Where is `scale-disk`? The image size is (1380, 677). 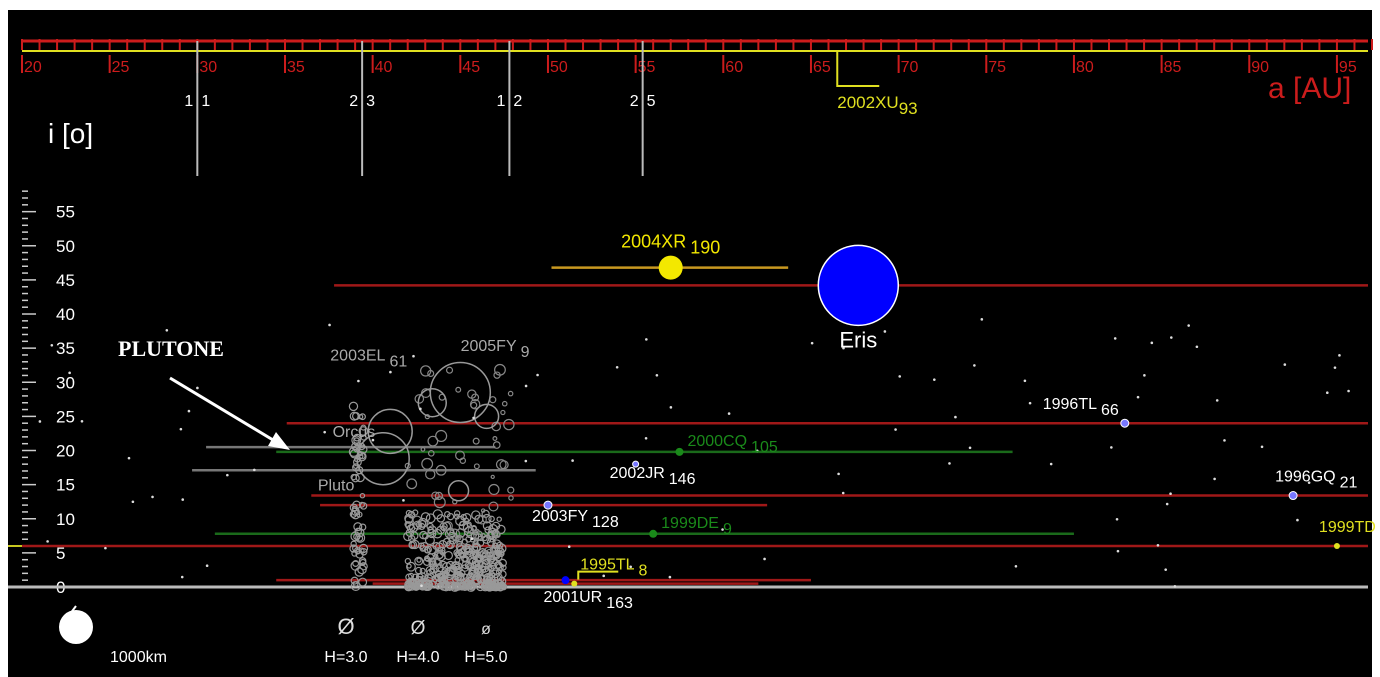
scale-disk is located at coordinates (76, 627).